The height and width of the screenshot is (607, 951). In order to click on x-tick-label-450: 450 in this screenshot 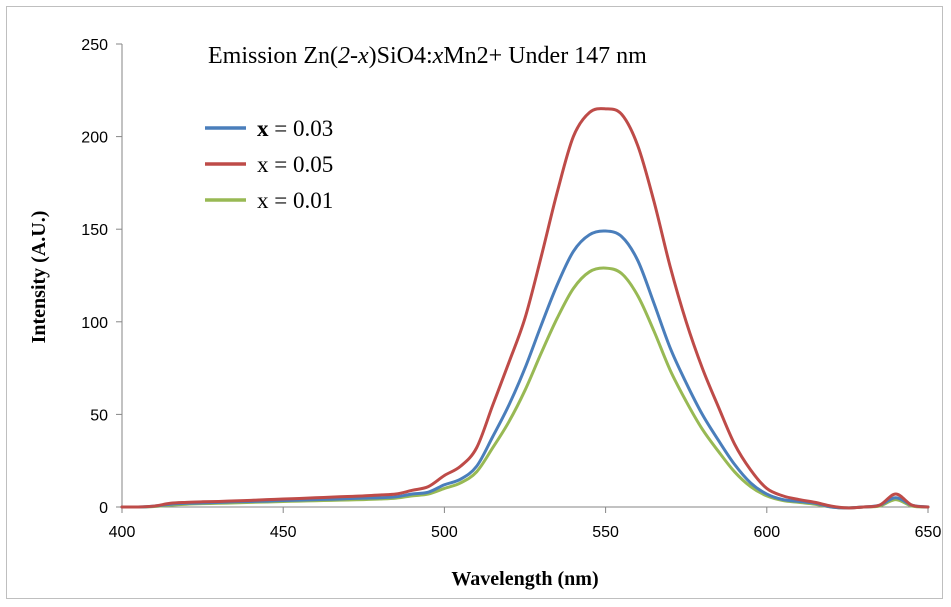, I will do `click(283, 532)`.